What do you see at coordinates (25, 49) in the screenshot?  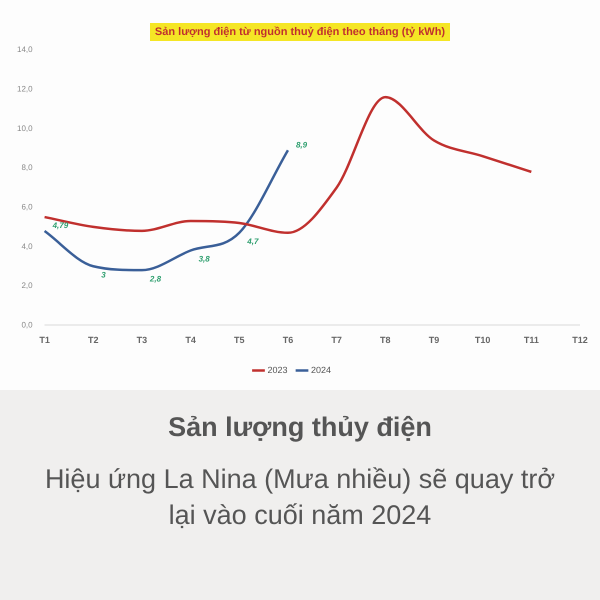 I see `y-tick-label: 14,0` at bounding box center [25, 49].